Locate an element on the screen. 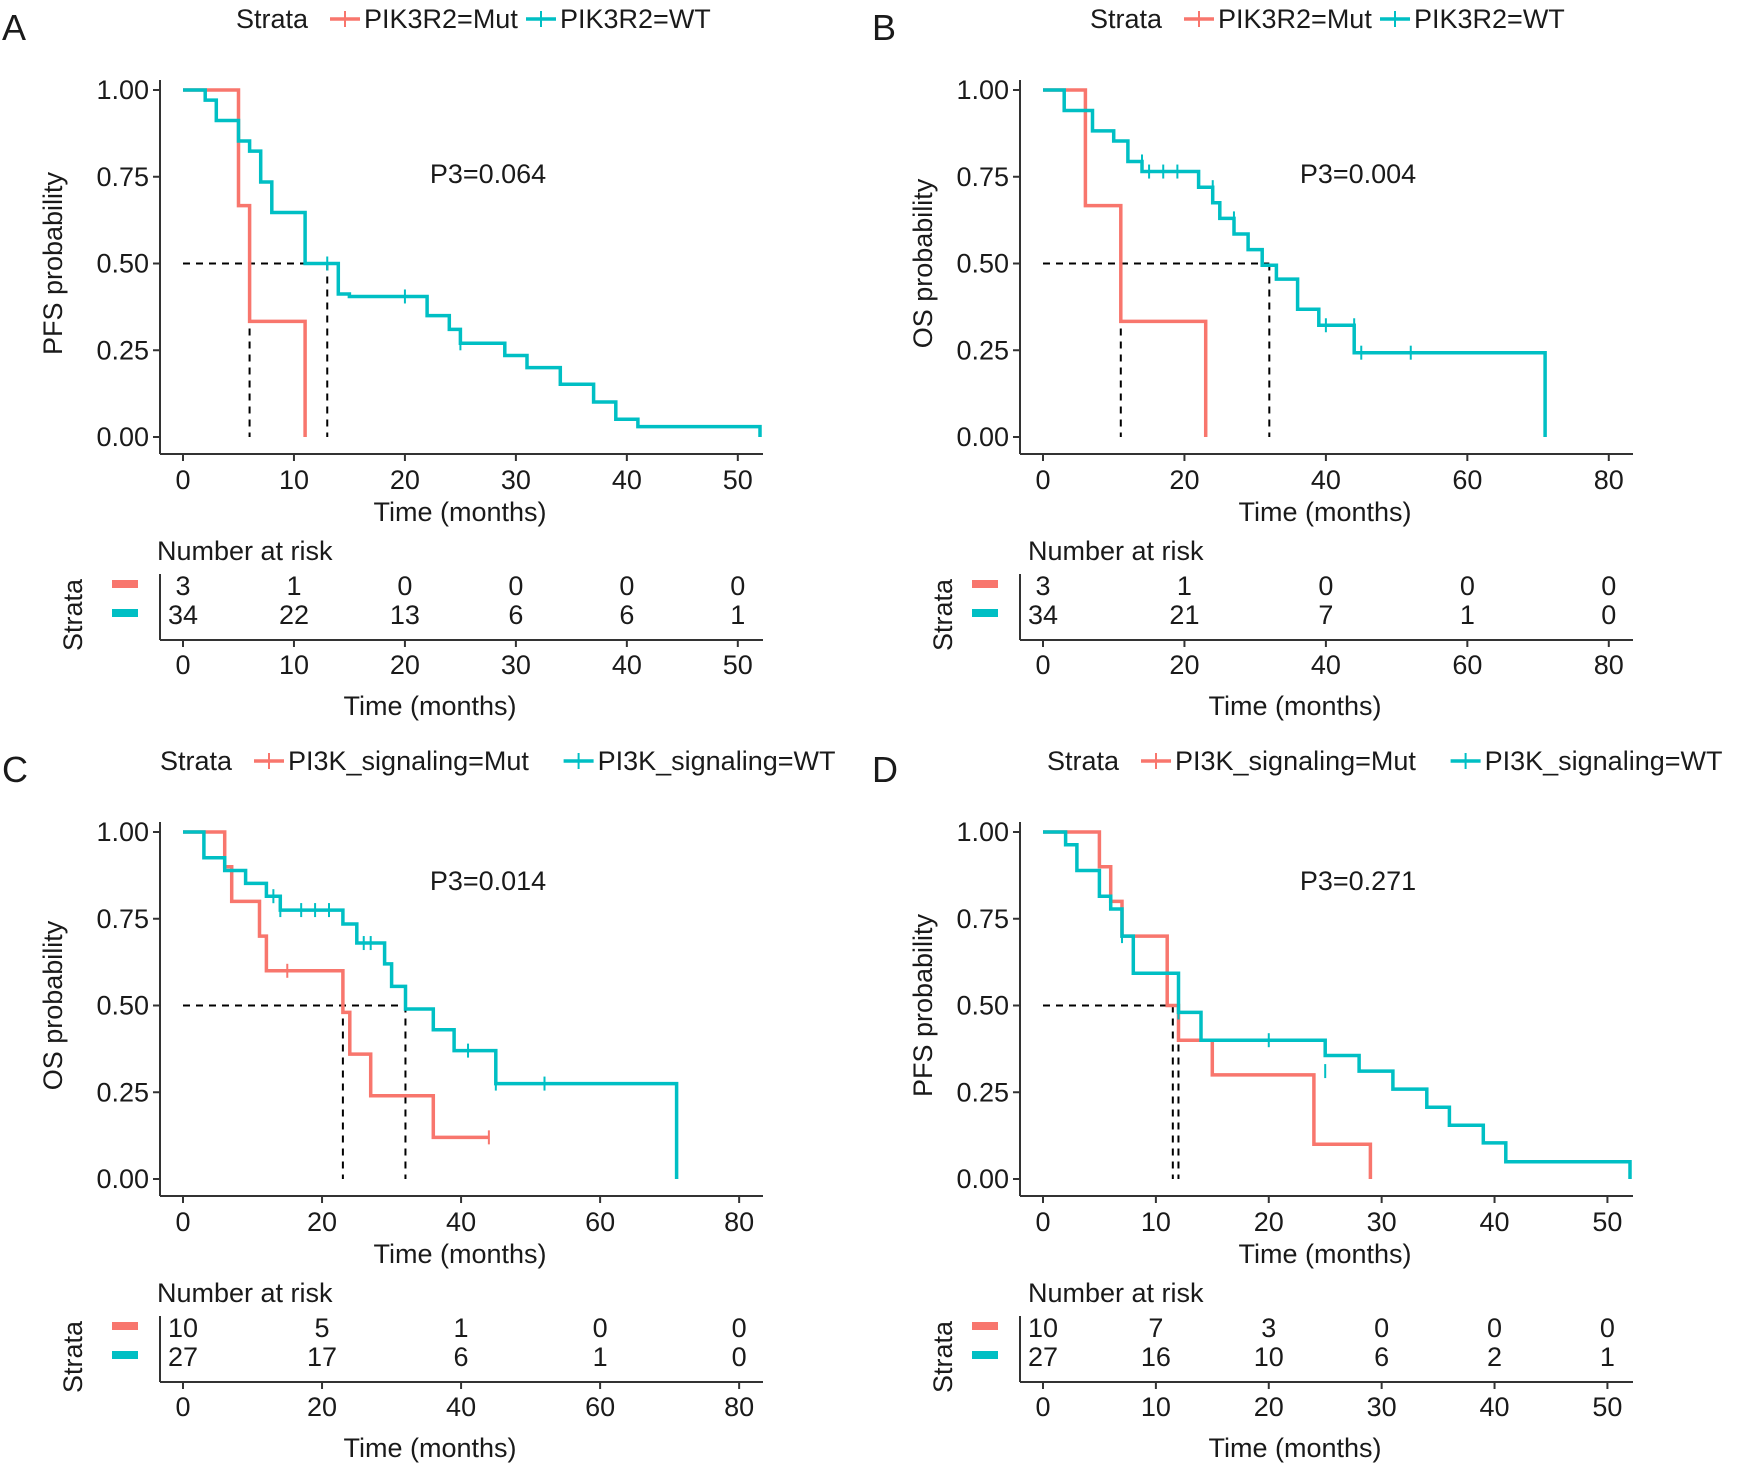 The image size is (1742, 1464). risk-count-wt: 27 is located at coordinates (183, 1357).